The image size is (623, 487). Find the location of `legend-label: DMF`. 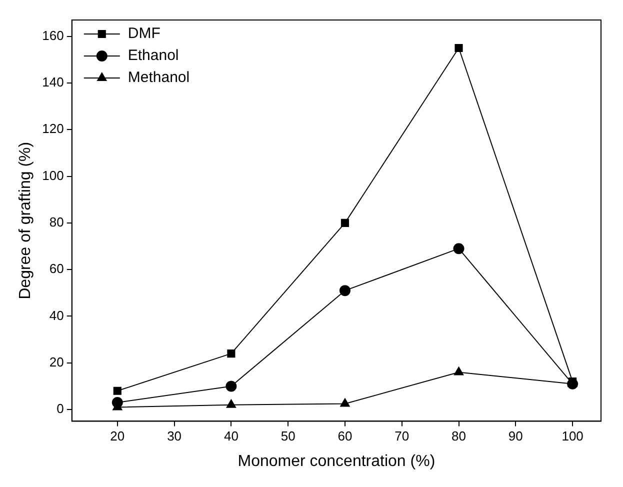

legend-label: DMF is located at coordinates (144, 33).